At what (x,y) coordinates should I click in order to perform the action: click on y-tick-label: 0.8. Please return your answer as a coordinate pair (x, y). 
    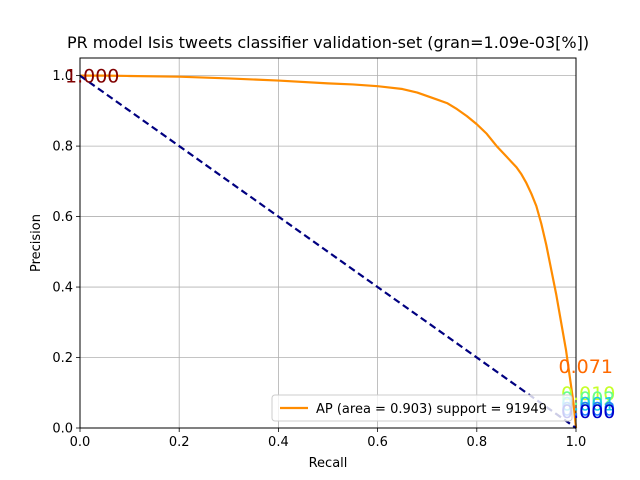
    Looking at the image, I should click on (62, 147).